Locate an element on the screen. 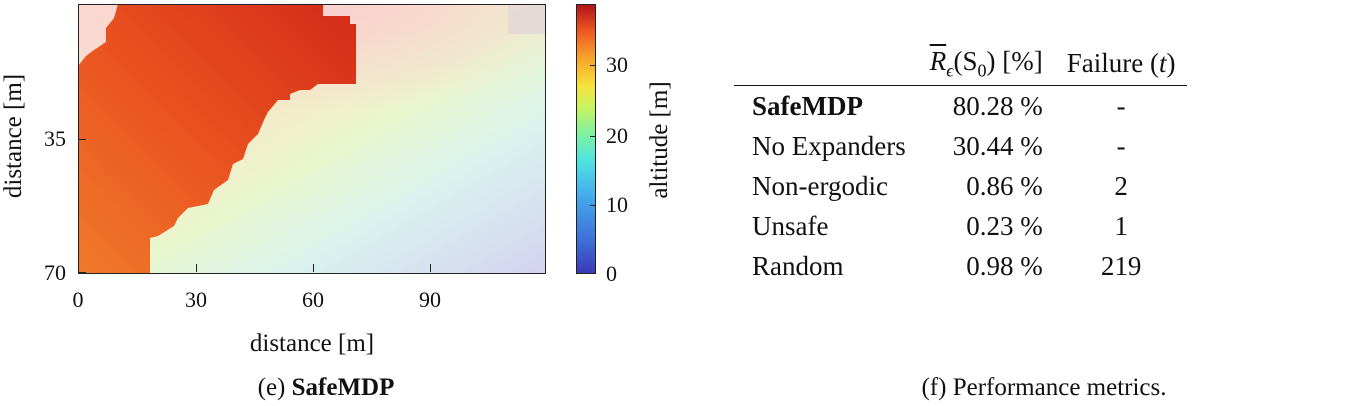 The image size is (1362, 406). header-method is located at coordinates (826, 66).